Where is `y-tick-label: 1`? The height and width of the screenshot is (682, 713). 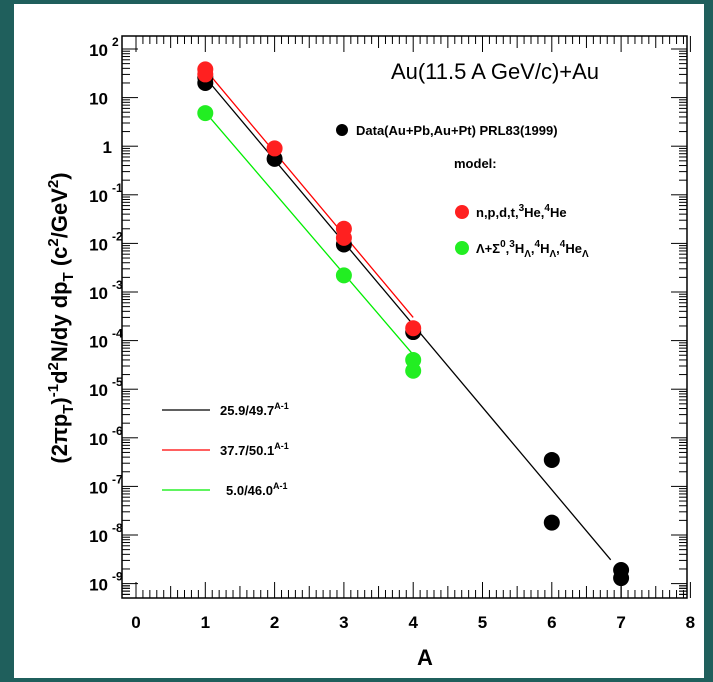 y-tick-label: 1 is located at coordinates (107, 147).